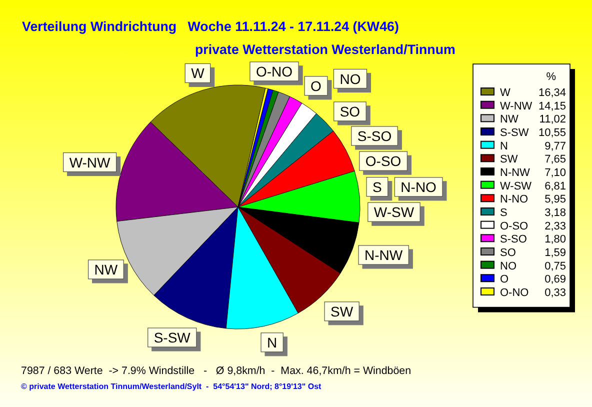 The width and height of the screenshot is (592, 407). What do you see at coordinates (198, 73) in the screenshot?
I see `slice-label: W` at bounding box center [198, 73].